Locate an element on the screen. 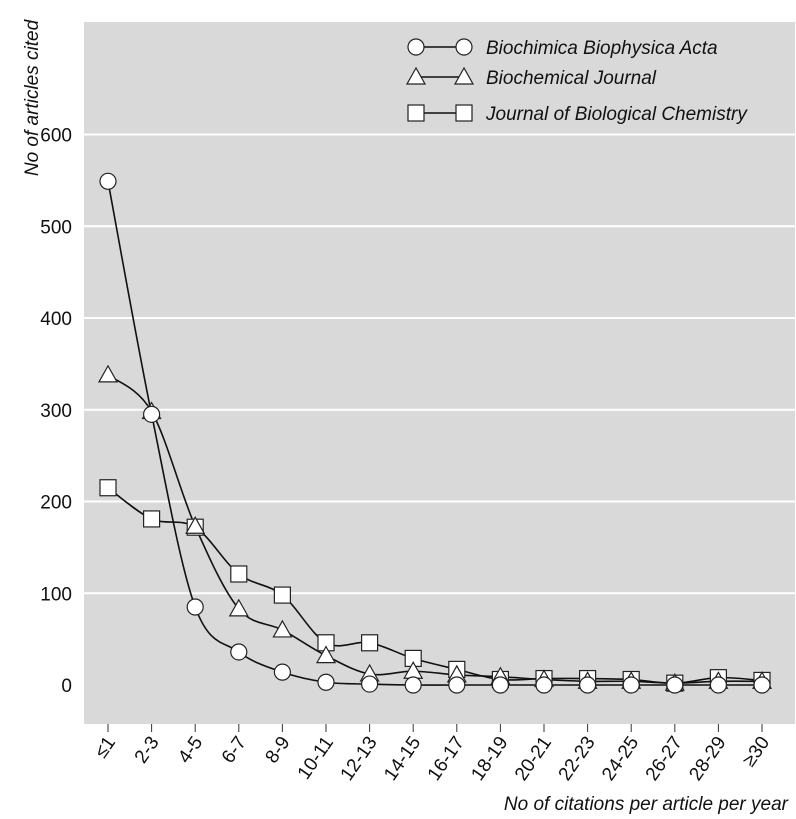 The height and width of the screenshot is (819, 796). y-tick-label: 300 is located at coordinates (56, 411).